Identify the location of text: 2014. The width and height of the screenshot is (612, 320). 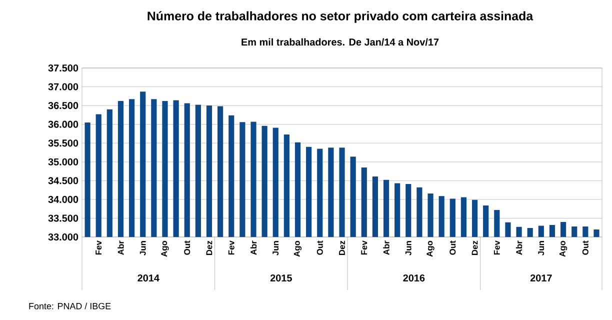
(149, 278).